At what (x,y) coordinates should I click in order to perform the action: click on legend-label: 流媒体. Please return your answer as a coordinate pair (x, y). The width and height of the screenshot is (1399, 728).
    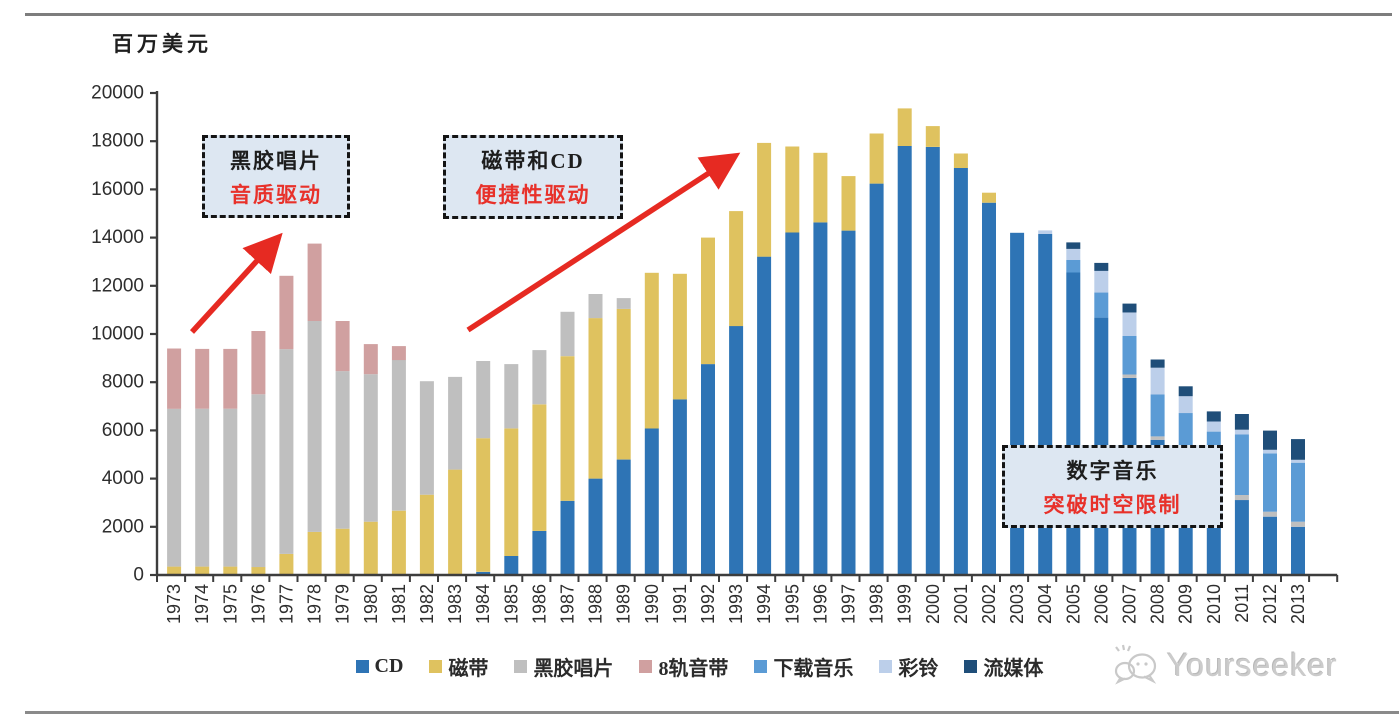
    Looking at the image, I should click on (1013, 669).